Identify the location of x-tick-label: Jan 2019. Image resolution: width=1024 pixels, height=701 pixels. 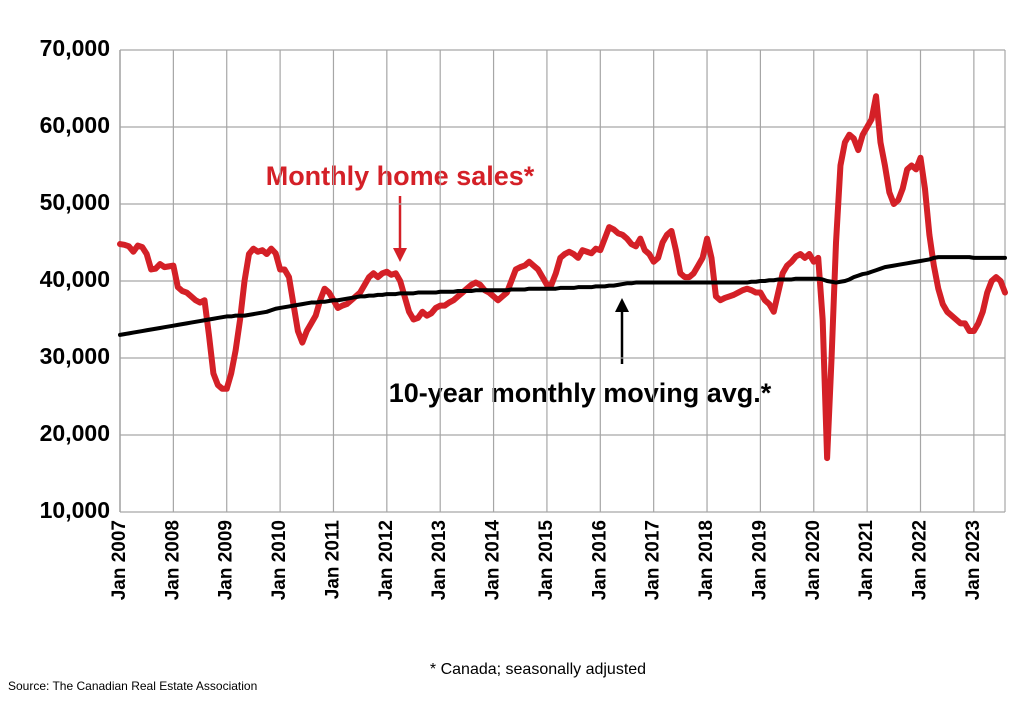
(759, 560).